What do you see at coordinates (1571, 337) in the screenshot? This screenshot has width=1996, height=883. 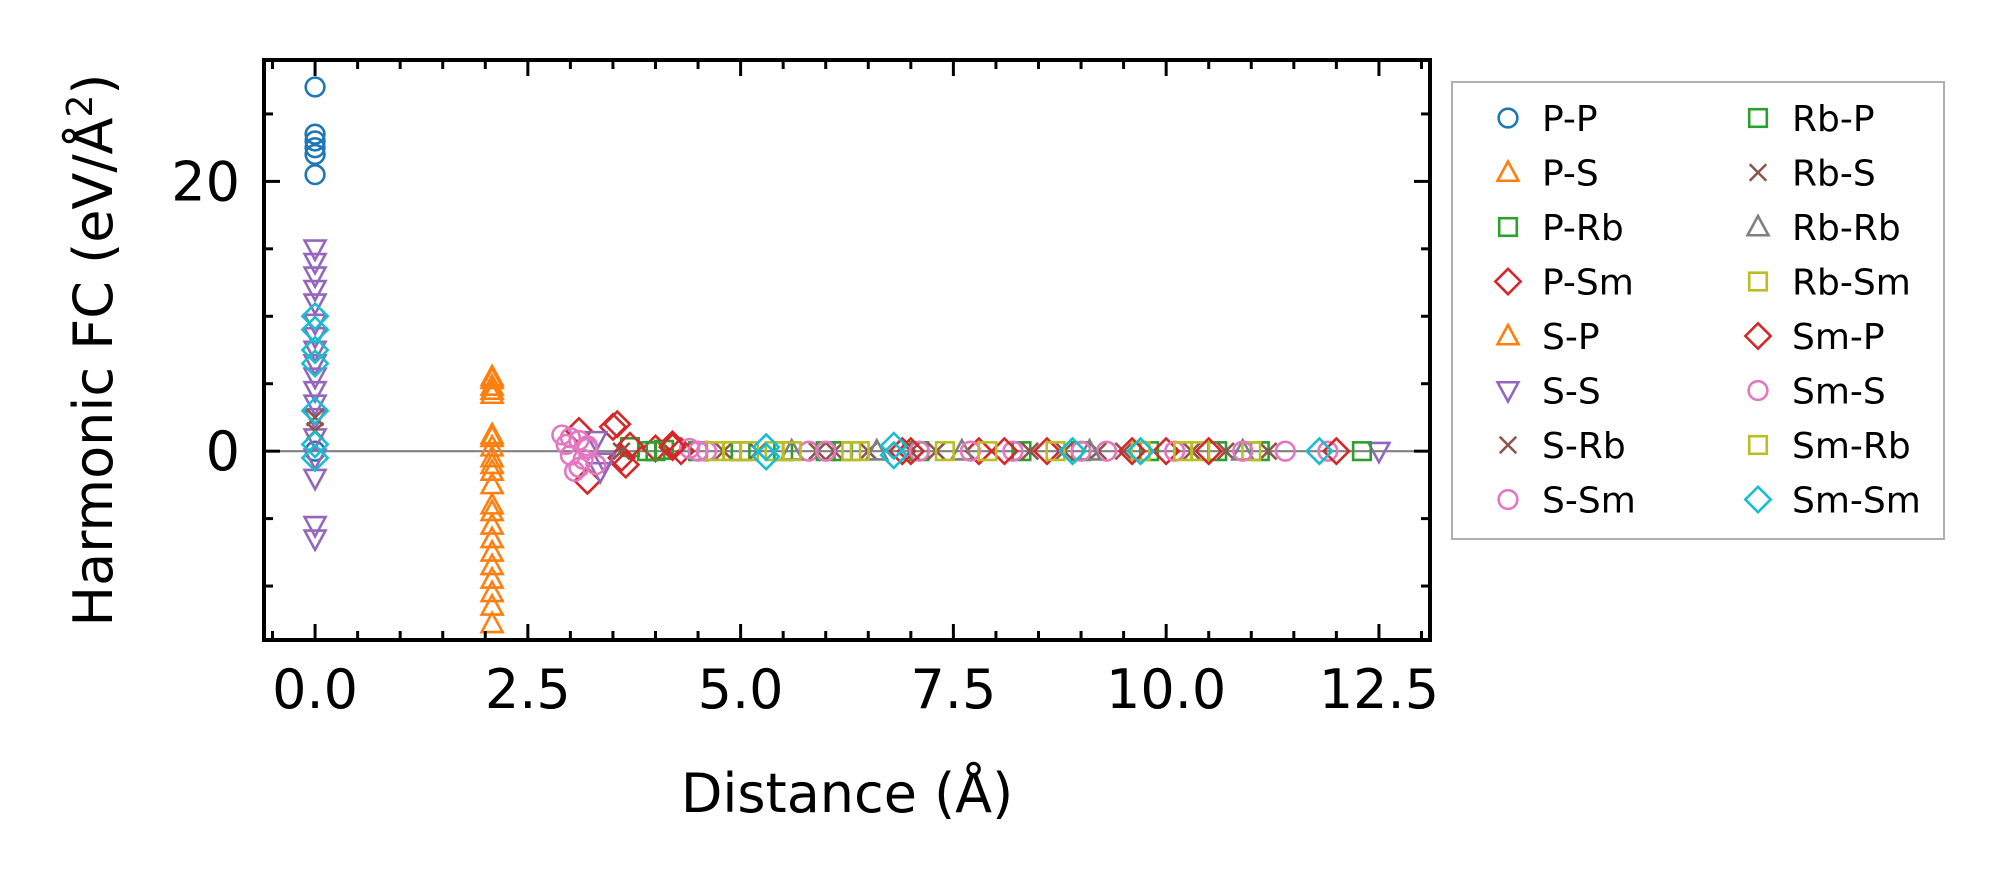 I see `legend-label: S-P` at bounding box center [1571, 337].